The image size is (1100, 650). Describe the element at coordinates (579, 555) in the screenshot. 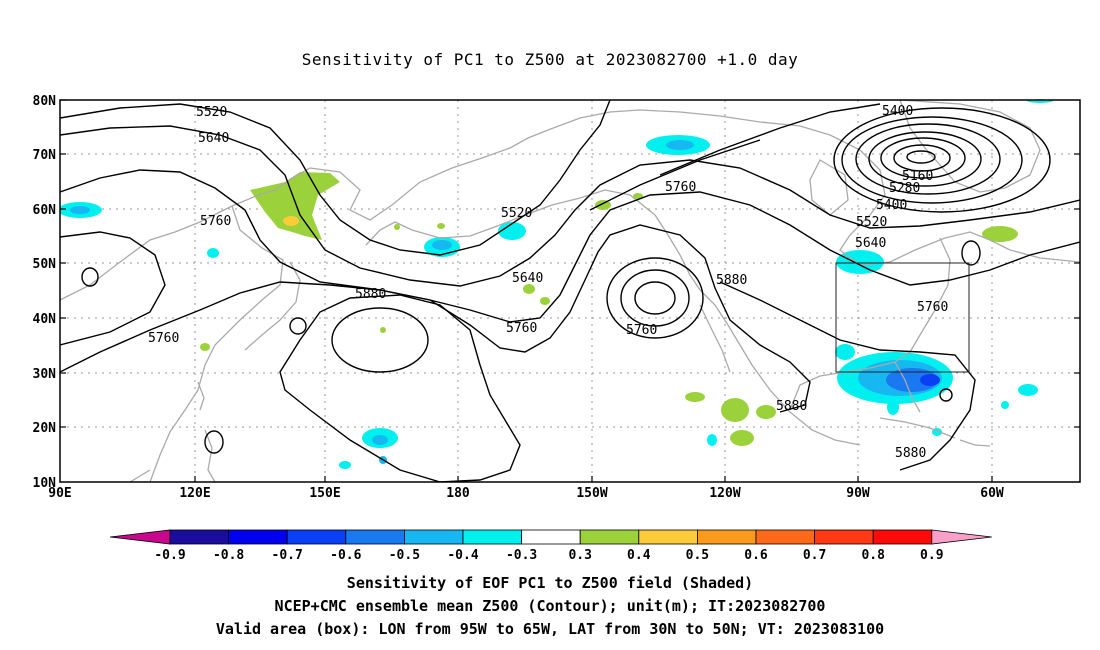

I see `colorbar-tick-label: 0.3` at that location.